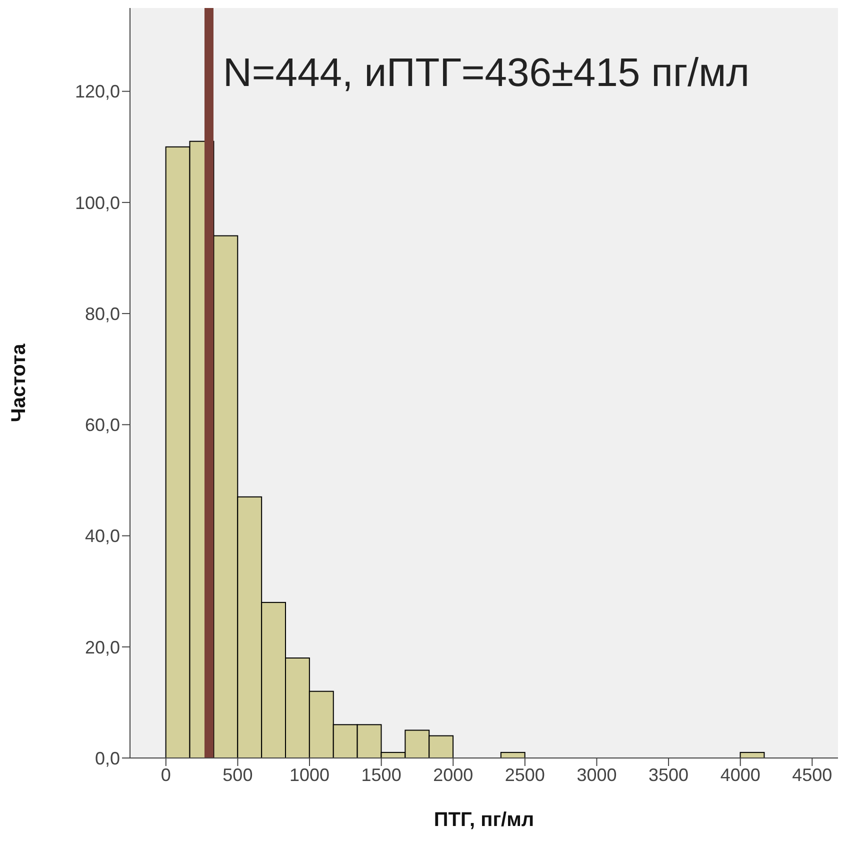 Image resolution: width=848 pixels, height=842 pixels. Describe the element at coordinates (19, 382) in the screenshot. I see `y-axis-title: Частота` at that location.